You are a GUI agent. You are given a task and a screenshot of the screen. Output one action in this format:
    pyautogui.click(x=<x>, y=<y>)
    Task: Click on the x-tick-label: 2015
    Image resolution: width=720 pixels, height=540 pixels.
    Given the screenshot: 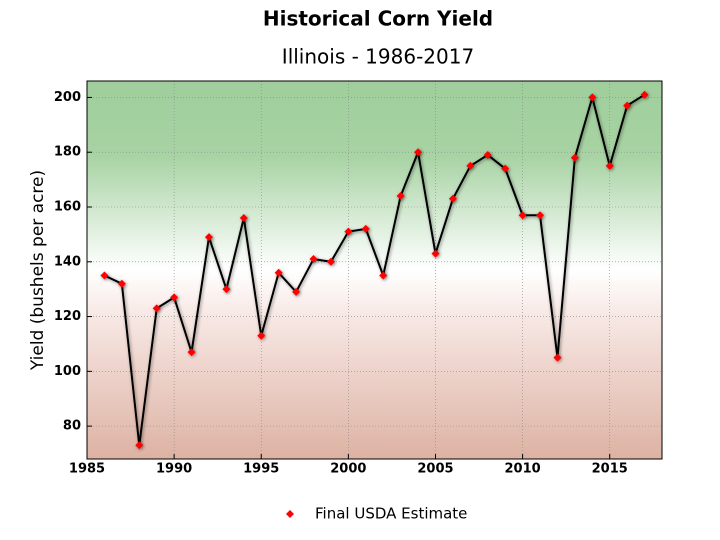 What is the action you would take?
    pyautogui.click(x=610, y=469)
    